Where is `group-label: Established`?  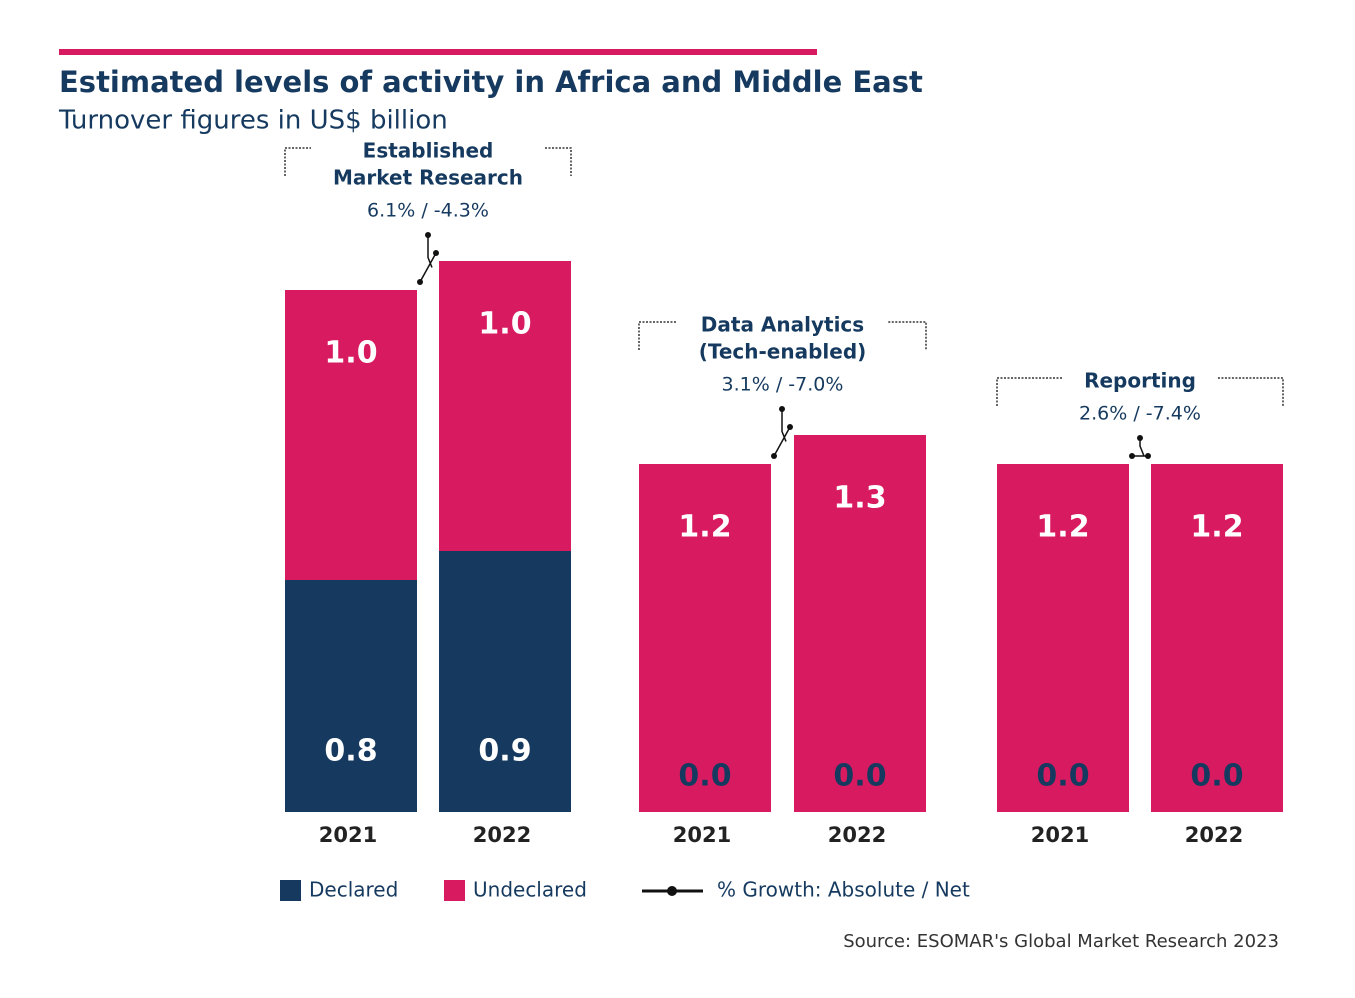 group-label: Established is located at coordinates (428, 151).